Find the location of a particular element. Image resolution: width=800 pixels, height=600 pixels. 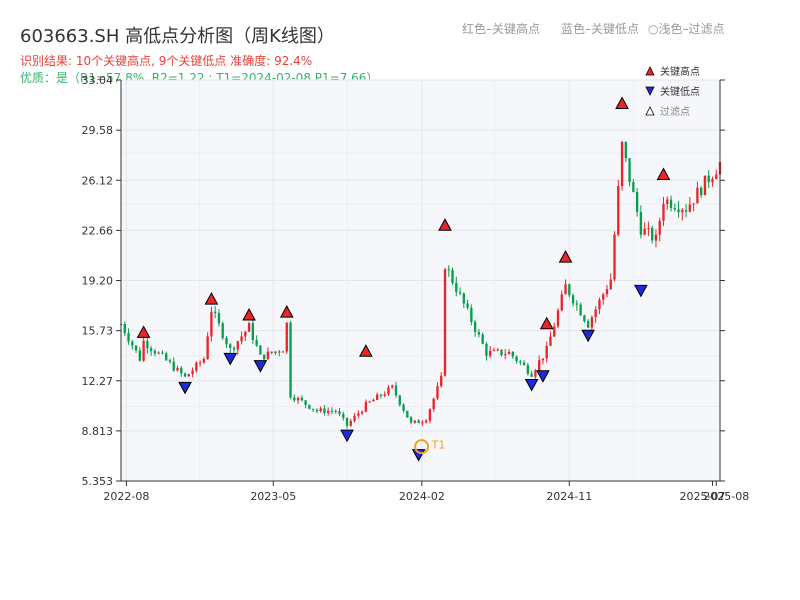

x-tick-label: 2024-11 is located at coordinates (569, 496).